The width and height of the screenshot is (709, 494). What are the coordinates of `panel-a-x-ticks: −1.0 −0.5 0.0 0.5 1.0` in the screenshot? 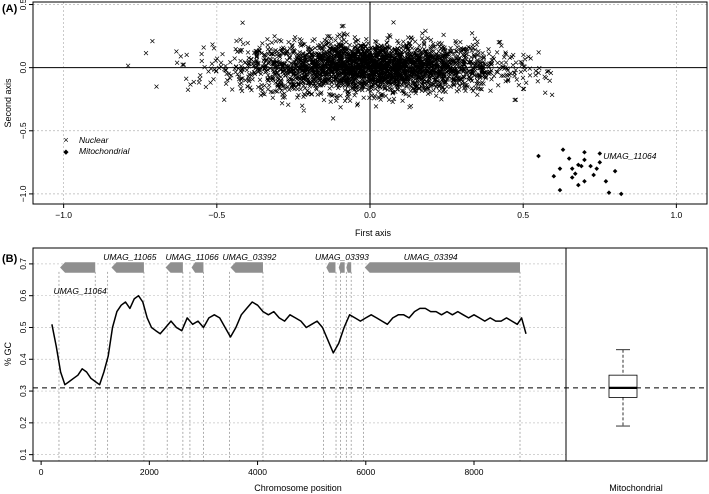 It's located at (369, 212).